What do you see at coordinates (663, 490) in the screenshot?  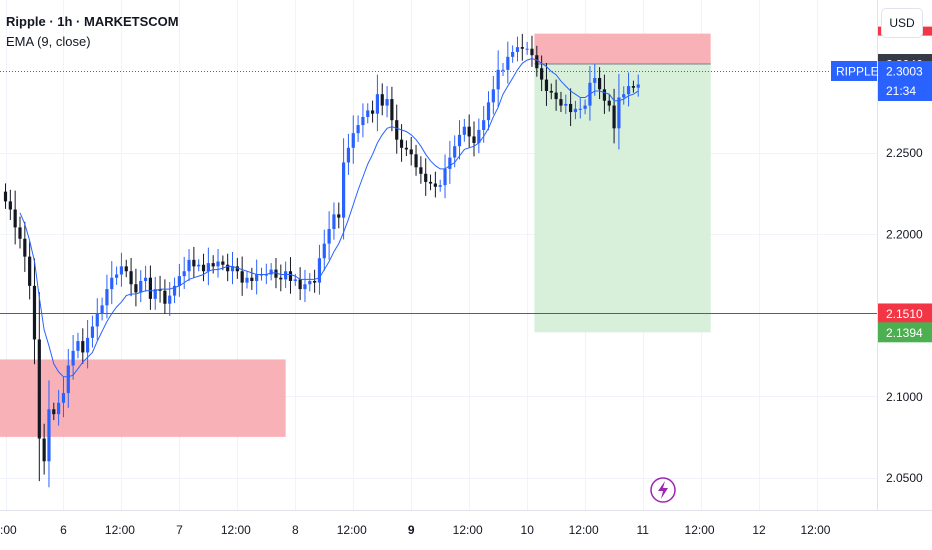 I see `lightning-icon` at bounding box center [663, 490].